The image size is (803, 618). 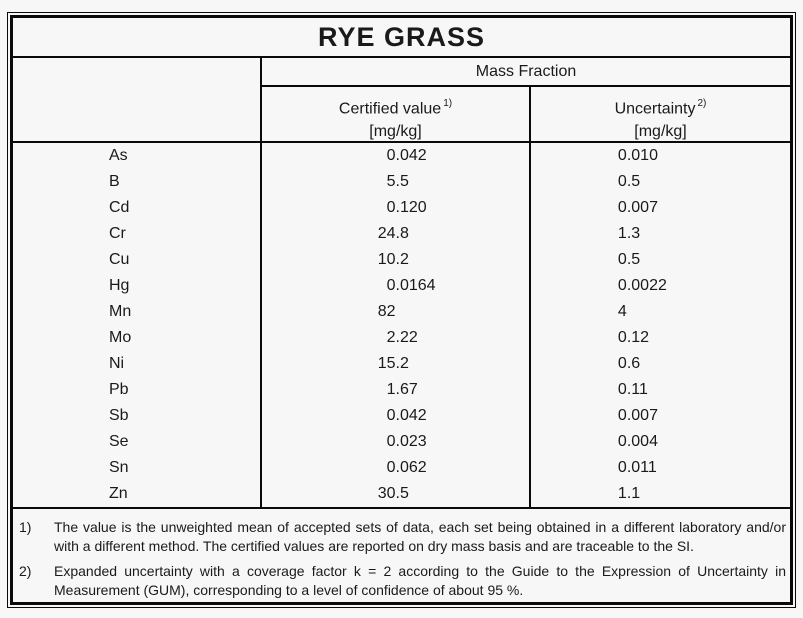 I want to click on value-fraction-part: .0022, so click(x=646, y=285).